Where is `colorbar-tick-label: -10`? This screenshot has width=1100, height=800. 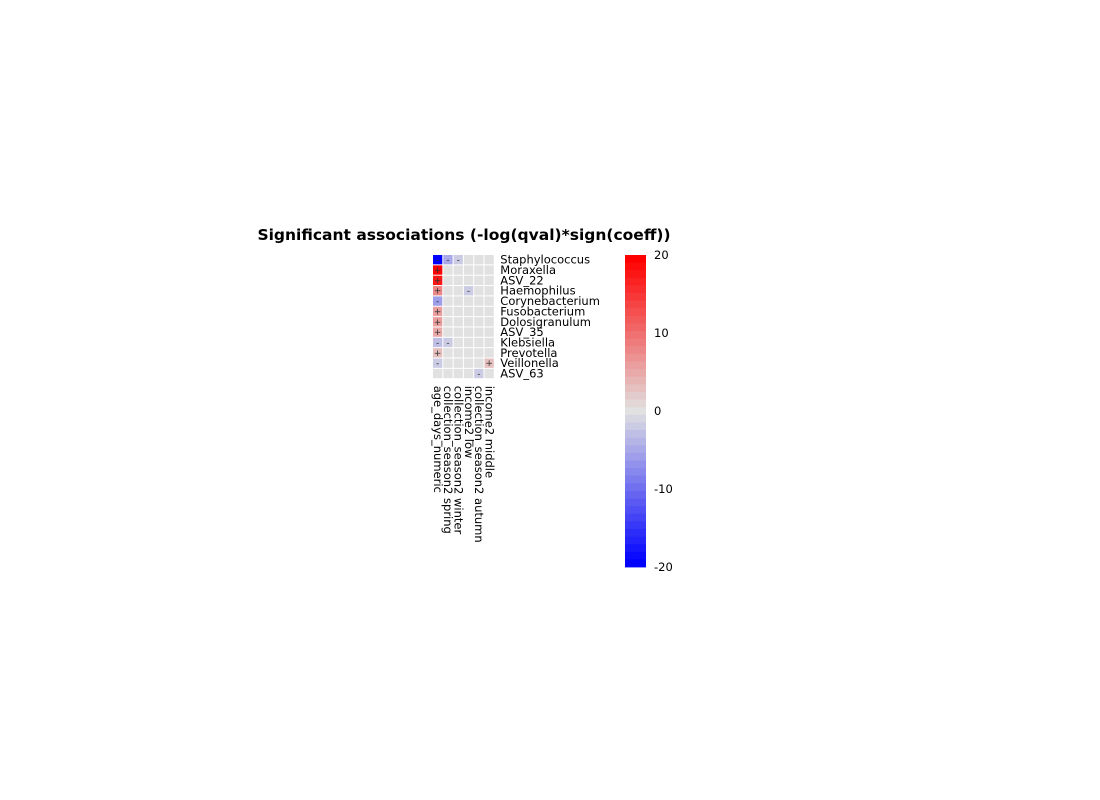 colorbar-tick-label: -10 is located at coordinates (663, 489).